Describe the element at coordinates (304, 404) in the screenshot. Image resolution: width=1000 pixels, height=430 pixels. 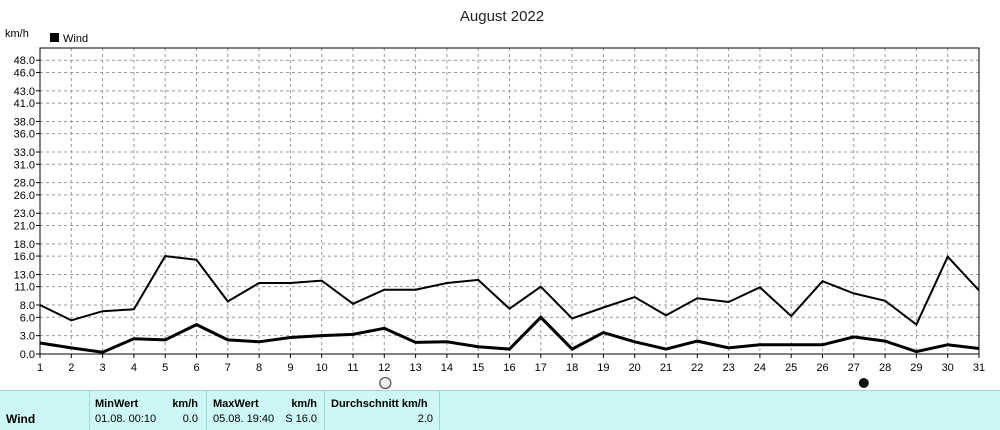
I see `max-unit: km/h` at that location.